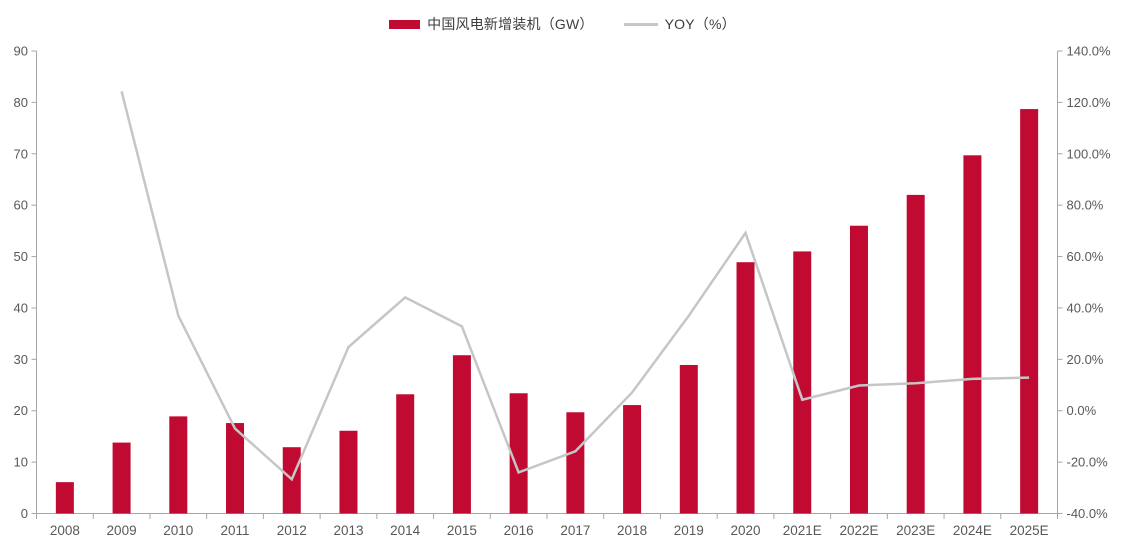 This screenshot has width=1125, height=552. I want to click on legend-item-installed-capacity: 中国风电新增装机（GW）, so click(491, 24).